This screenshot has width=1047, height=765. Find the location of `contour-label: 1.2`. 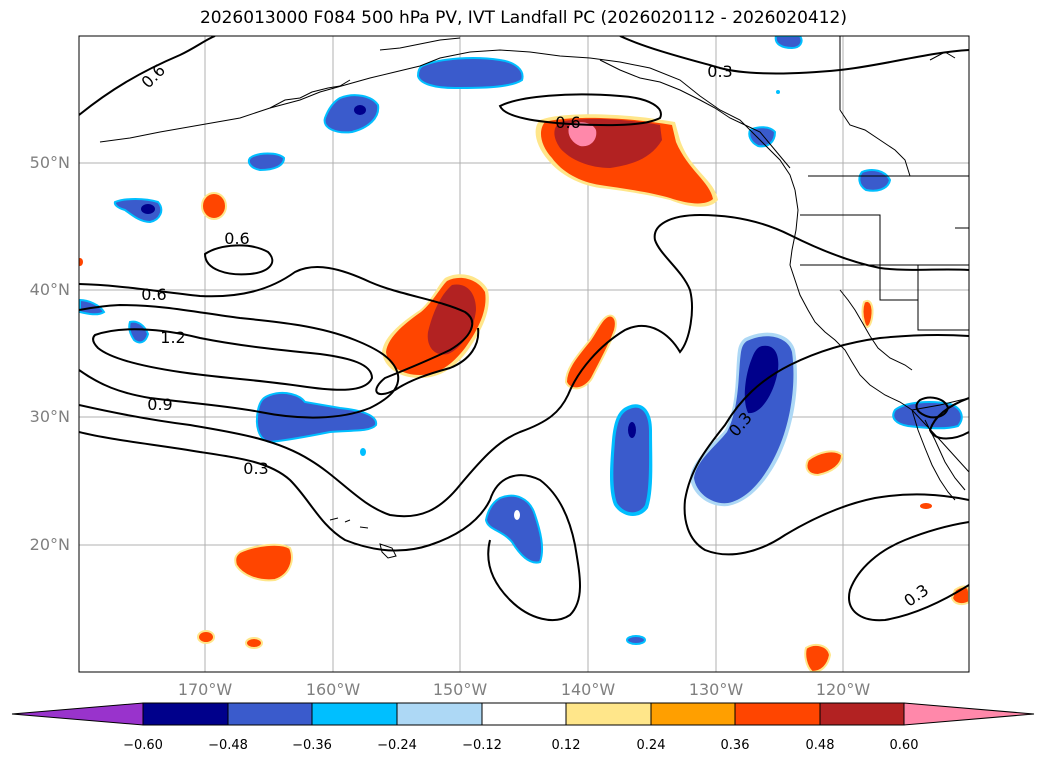

contour-label: 1.2 is located at coordinates (172, 337).